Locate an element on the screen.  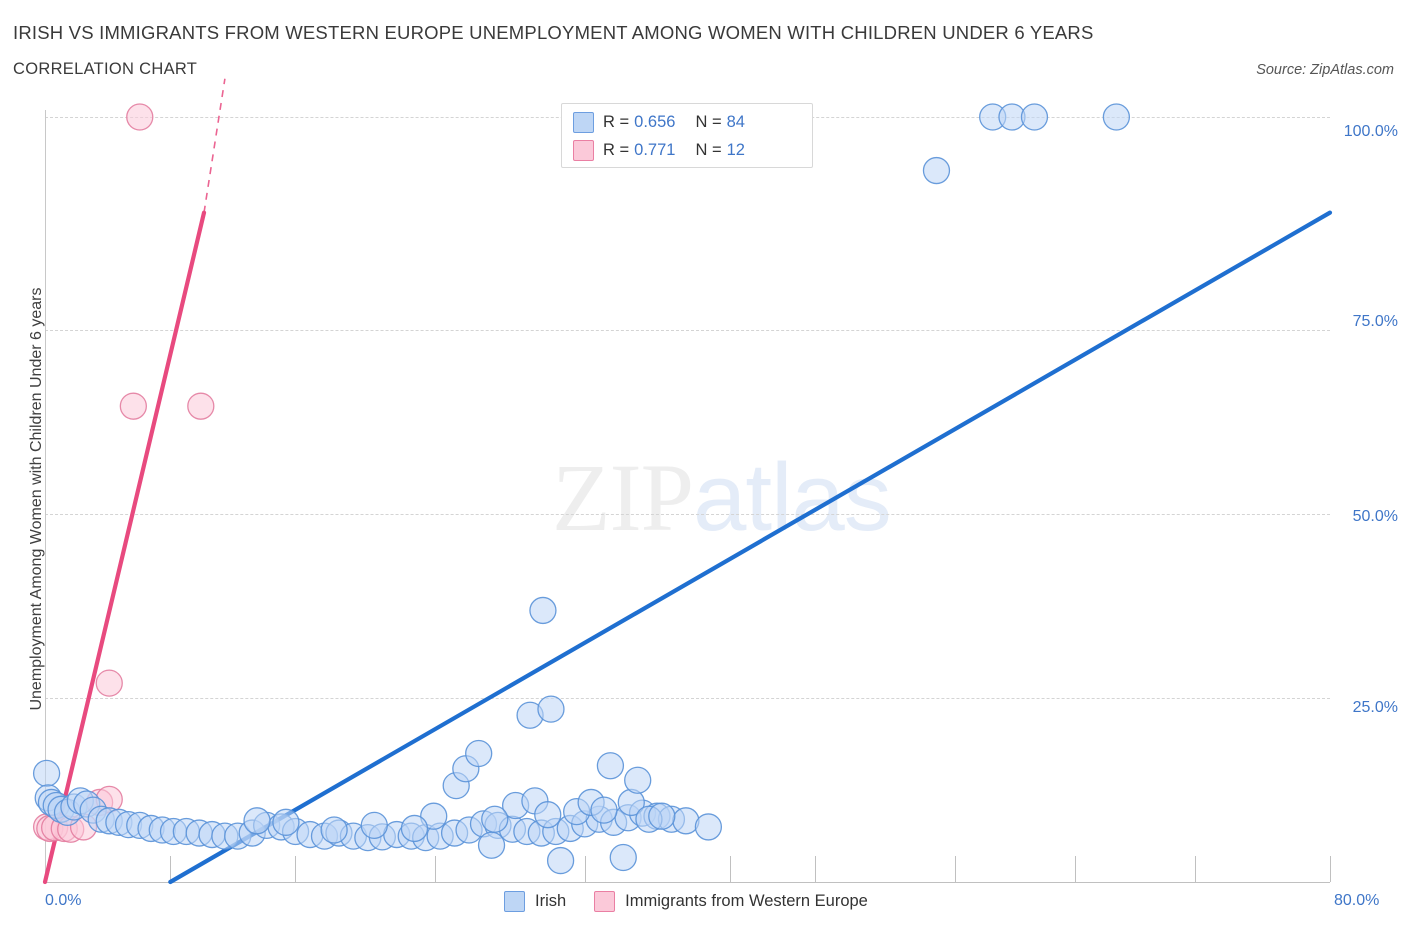
r-label-immigrants: R = is located at coordinates (616, 149).